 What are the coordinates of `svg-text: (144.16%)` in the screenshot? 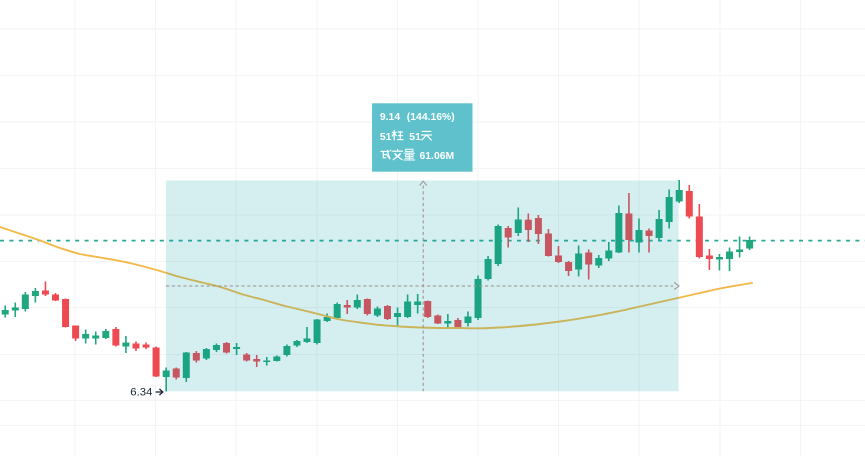 It's located at (431, 117).